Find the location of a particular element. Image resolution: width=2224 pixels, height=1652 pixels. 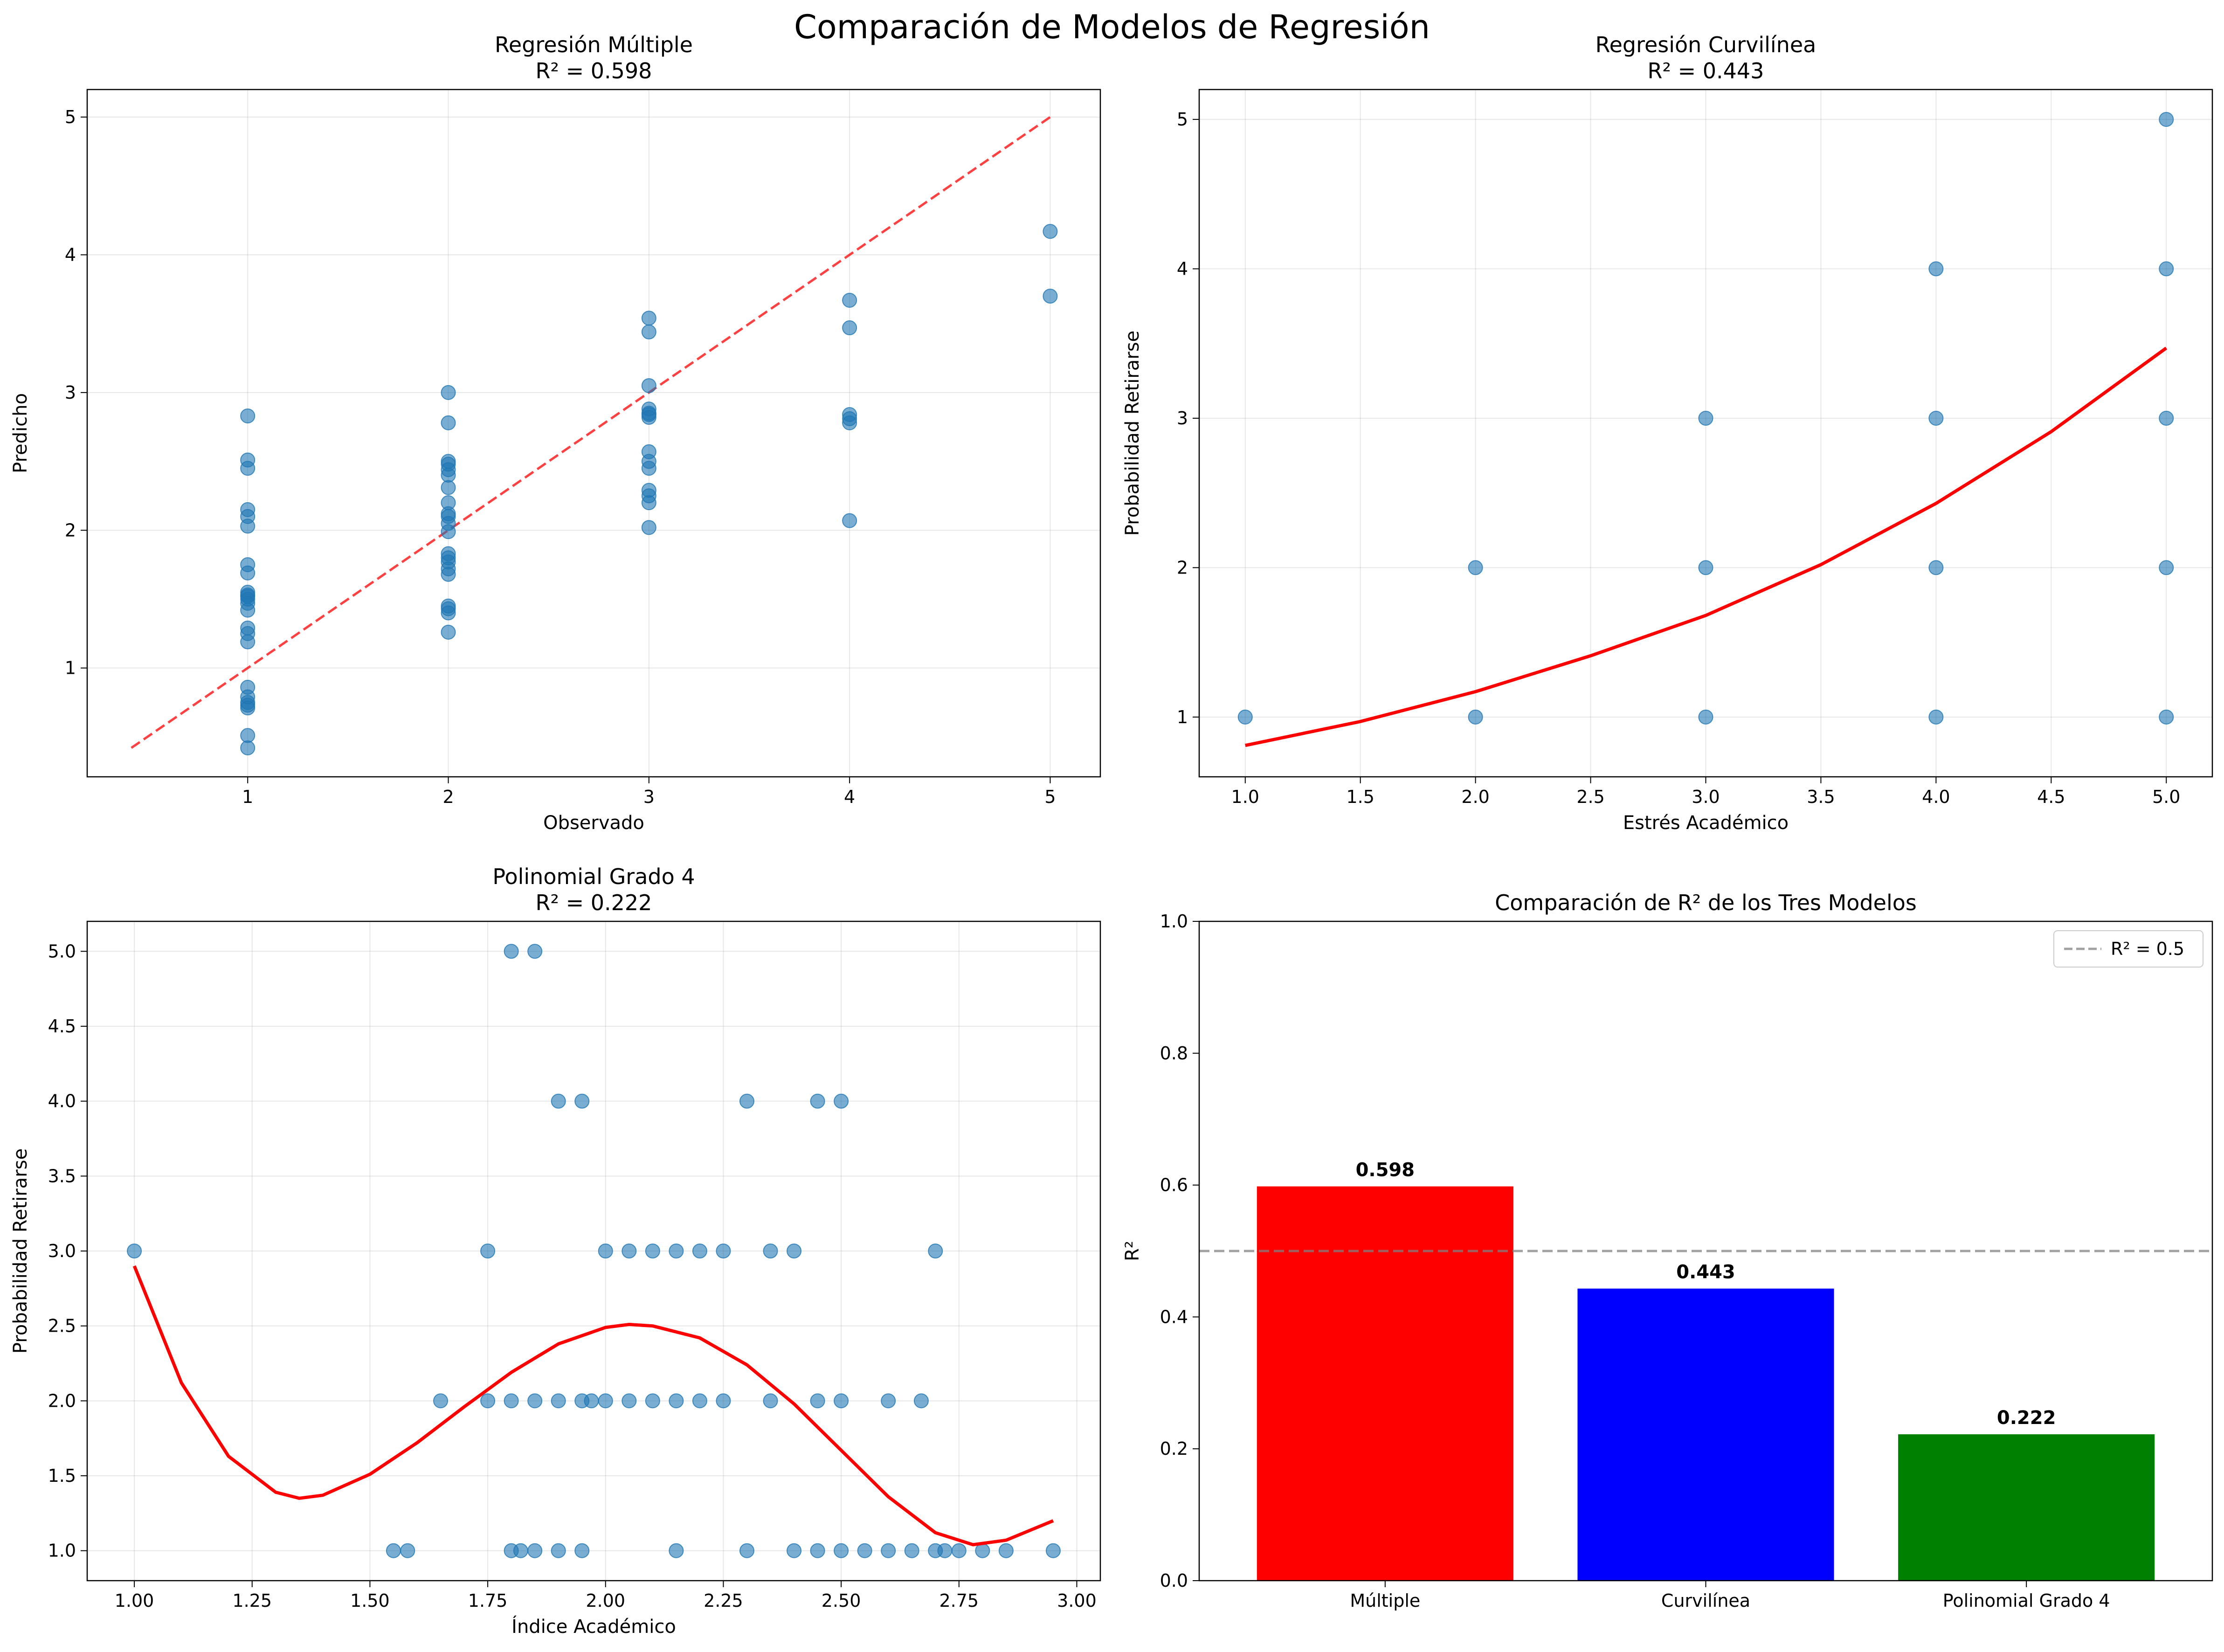

x-tick-label: Múltiple is located at coordinates (1385, 1600).